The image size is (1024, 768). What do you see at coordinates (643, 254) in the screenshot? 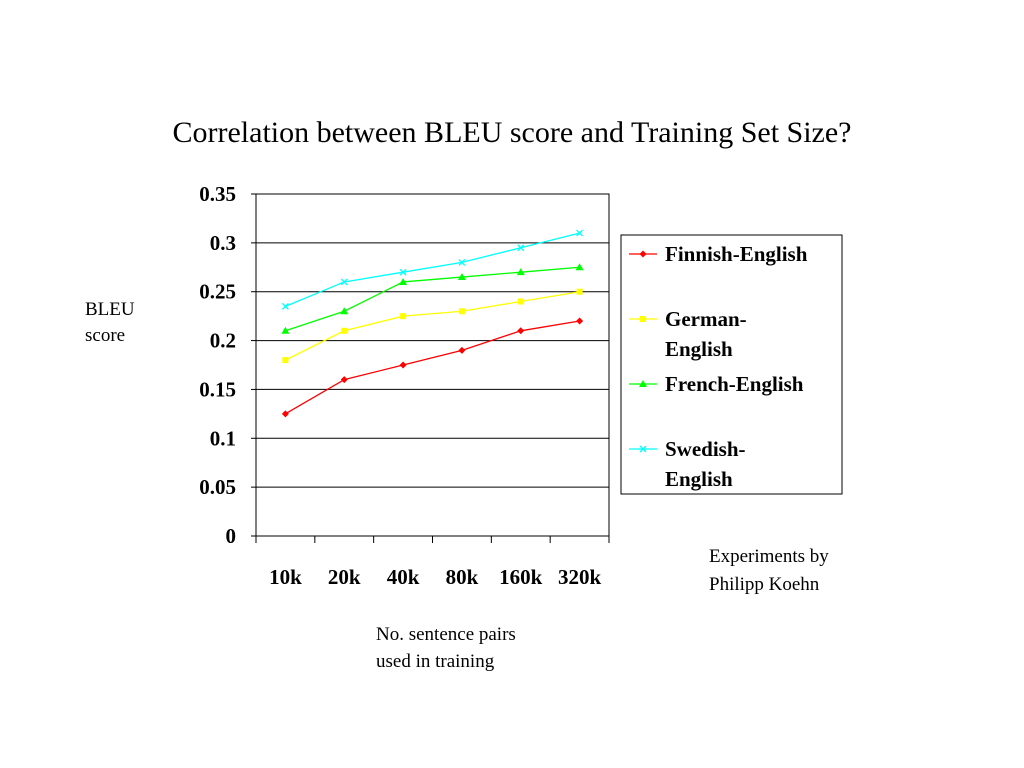
I see `legend-marker-finnish-english` at bounding box center [643, 254].